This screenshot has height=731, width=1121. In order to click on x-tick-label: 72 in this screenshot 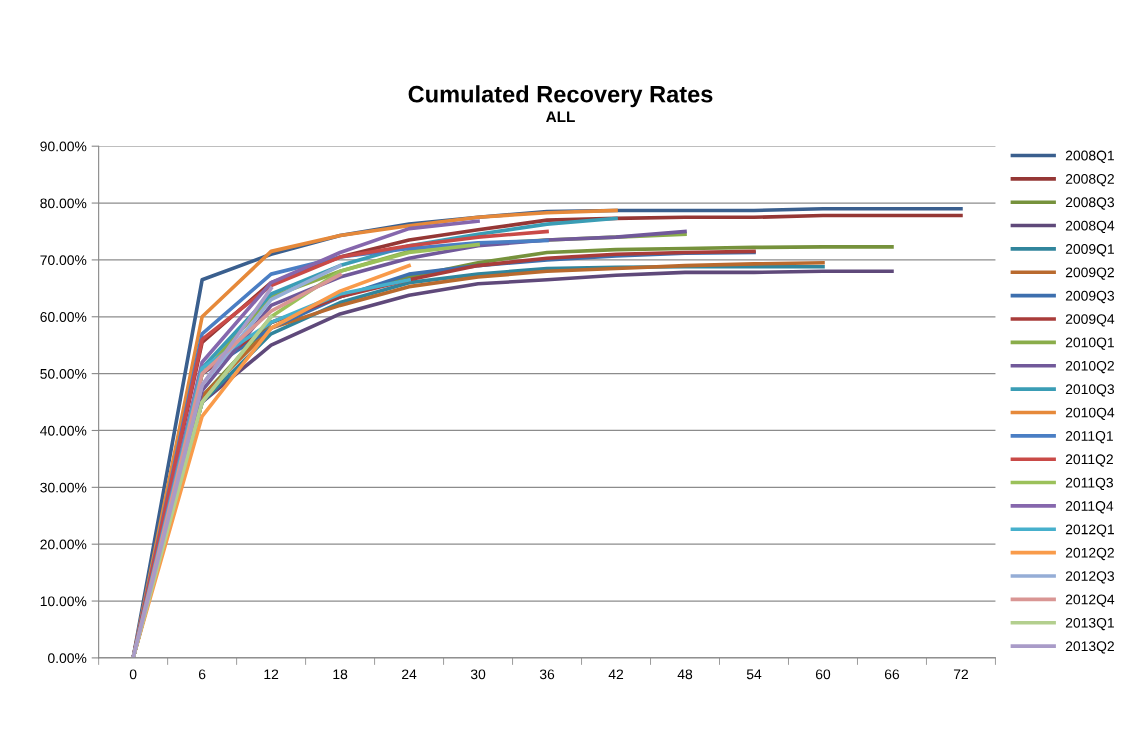, I will do `click(960, 674)`.